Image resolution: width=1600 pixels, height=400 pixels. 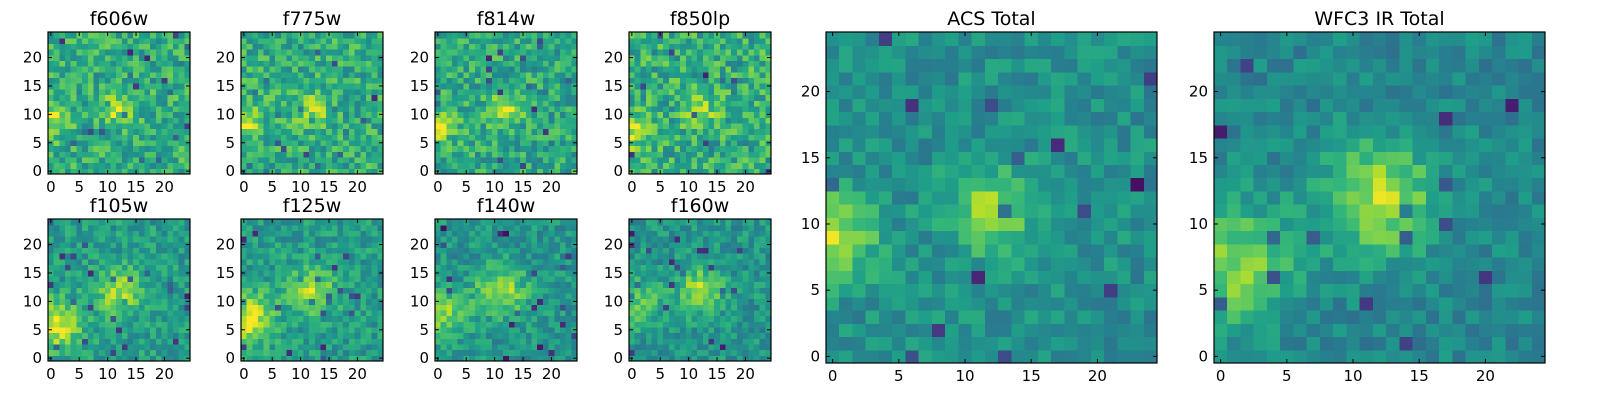 What do you see at coordinates (688, 187) in the screenshot?
I see `x-tick-label: 10` at bounding box center [688, 187].